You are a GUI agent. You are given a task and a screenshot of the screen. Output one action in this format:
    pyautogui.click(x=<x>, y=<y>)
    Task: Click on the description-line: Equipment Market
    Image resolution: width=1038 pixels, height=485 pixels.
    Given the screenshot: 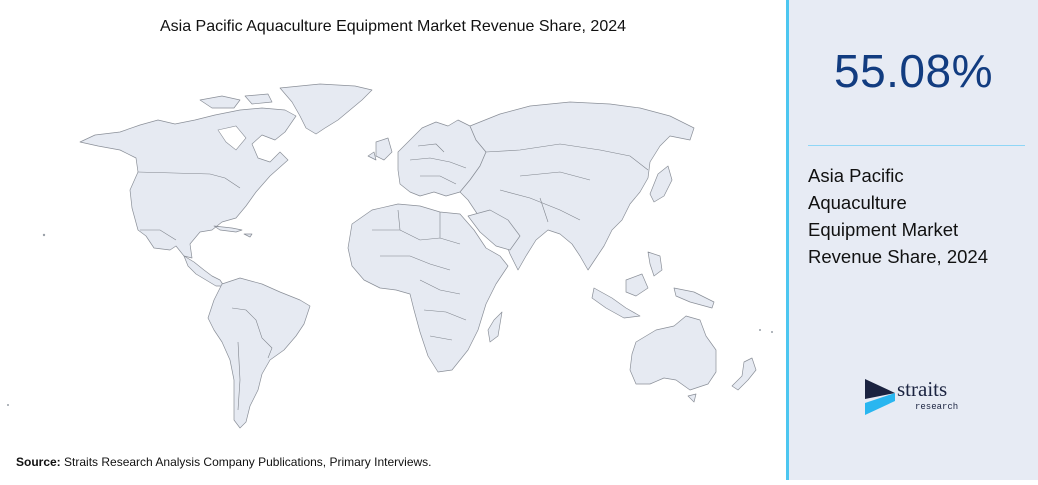 What is the action you would take?
    pyautogui.click(x=883, y=229)
    